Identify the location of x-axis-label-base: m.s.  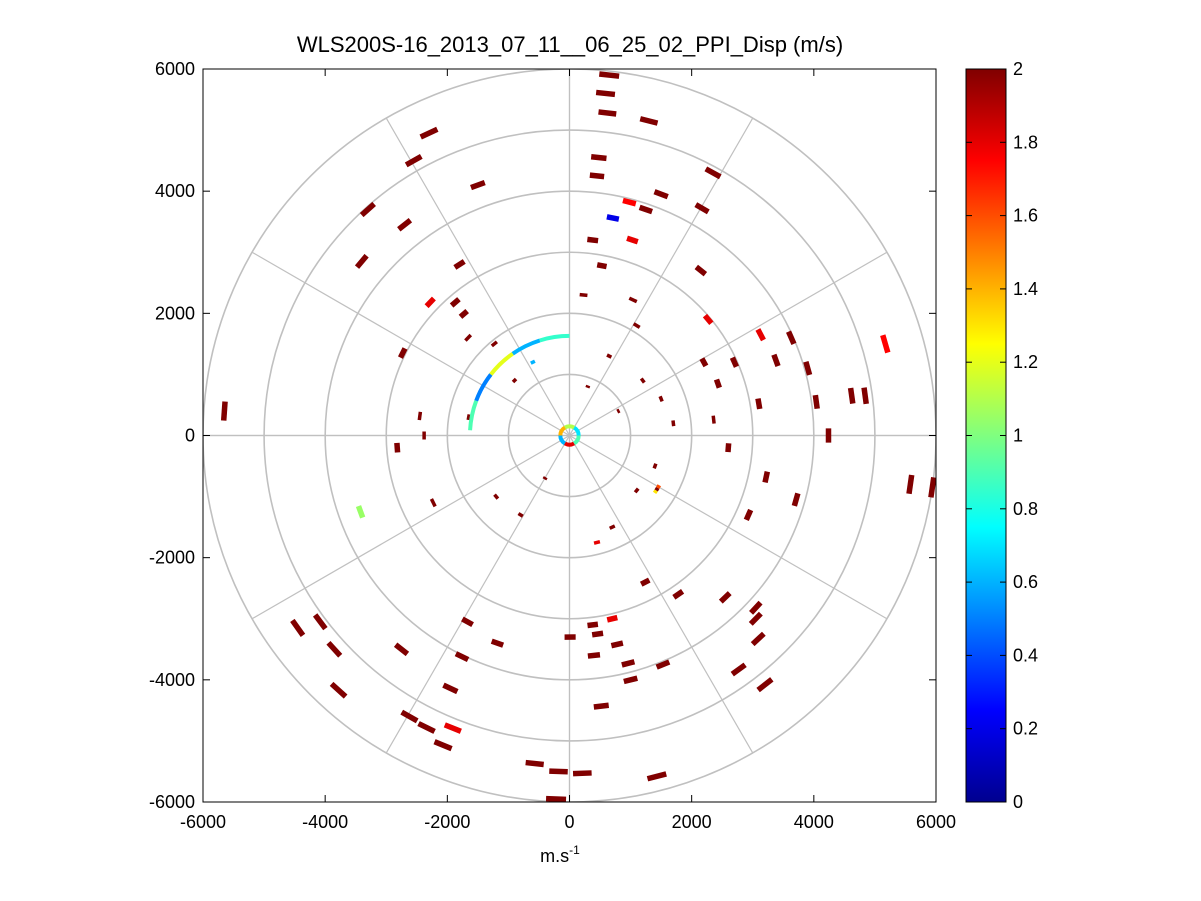
(554, 856).